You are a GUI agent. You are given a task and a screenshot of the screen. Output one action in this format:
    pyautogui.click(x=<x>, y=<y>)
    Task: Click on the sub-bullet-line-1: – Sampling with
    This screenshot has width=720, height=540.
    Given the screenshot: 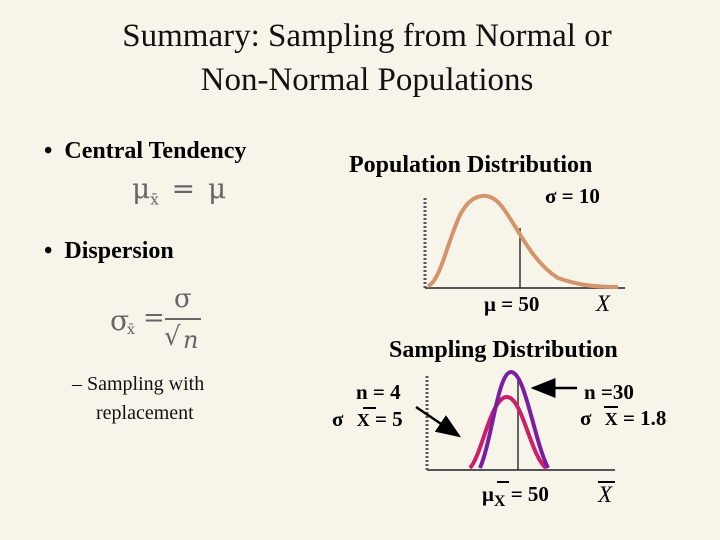 What is the action you would take?
    pyautogui.click(x=138, y=384)
    